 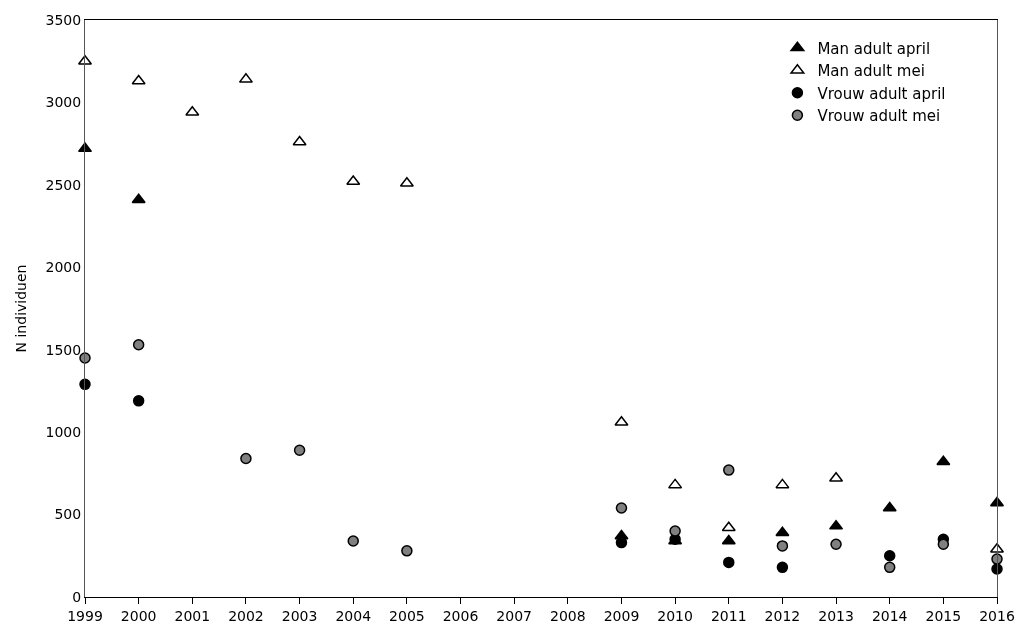 I want to click on x-tick-label: 2003, so click(x=299, y=615).